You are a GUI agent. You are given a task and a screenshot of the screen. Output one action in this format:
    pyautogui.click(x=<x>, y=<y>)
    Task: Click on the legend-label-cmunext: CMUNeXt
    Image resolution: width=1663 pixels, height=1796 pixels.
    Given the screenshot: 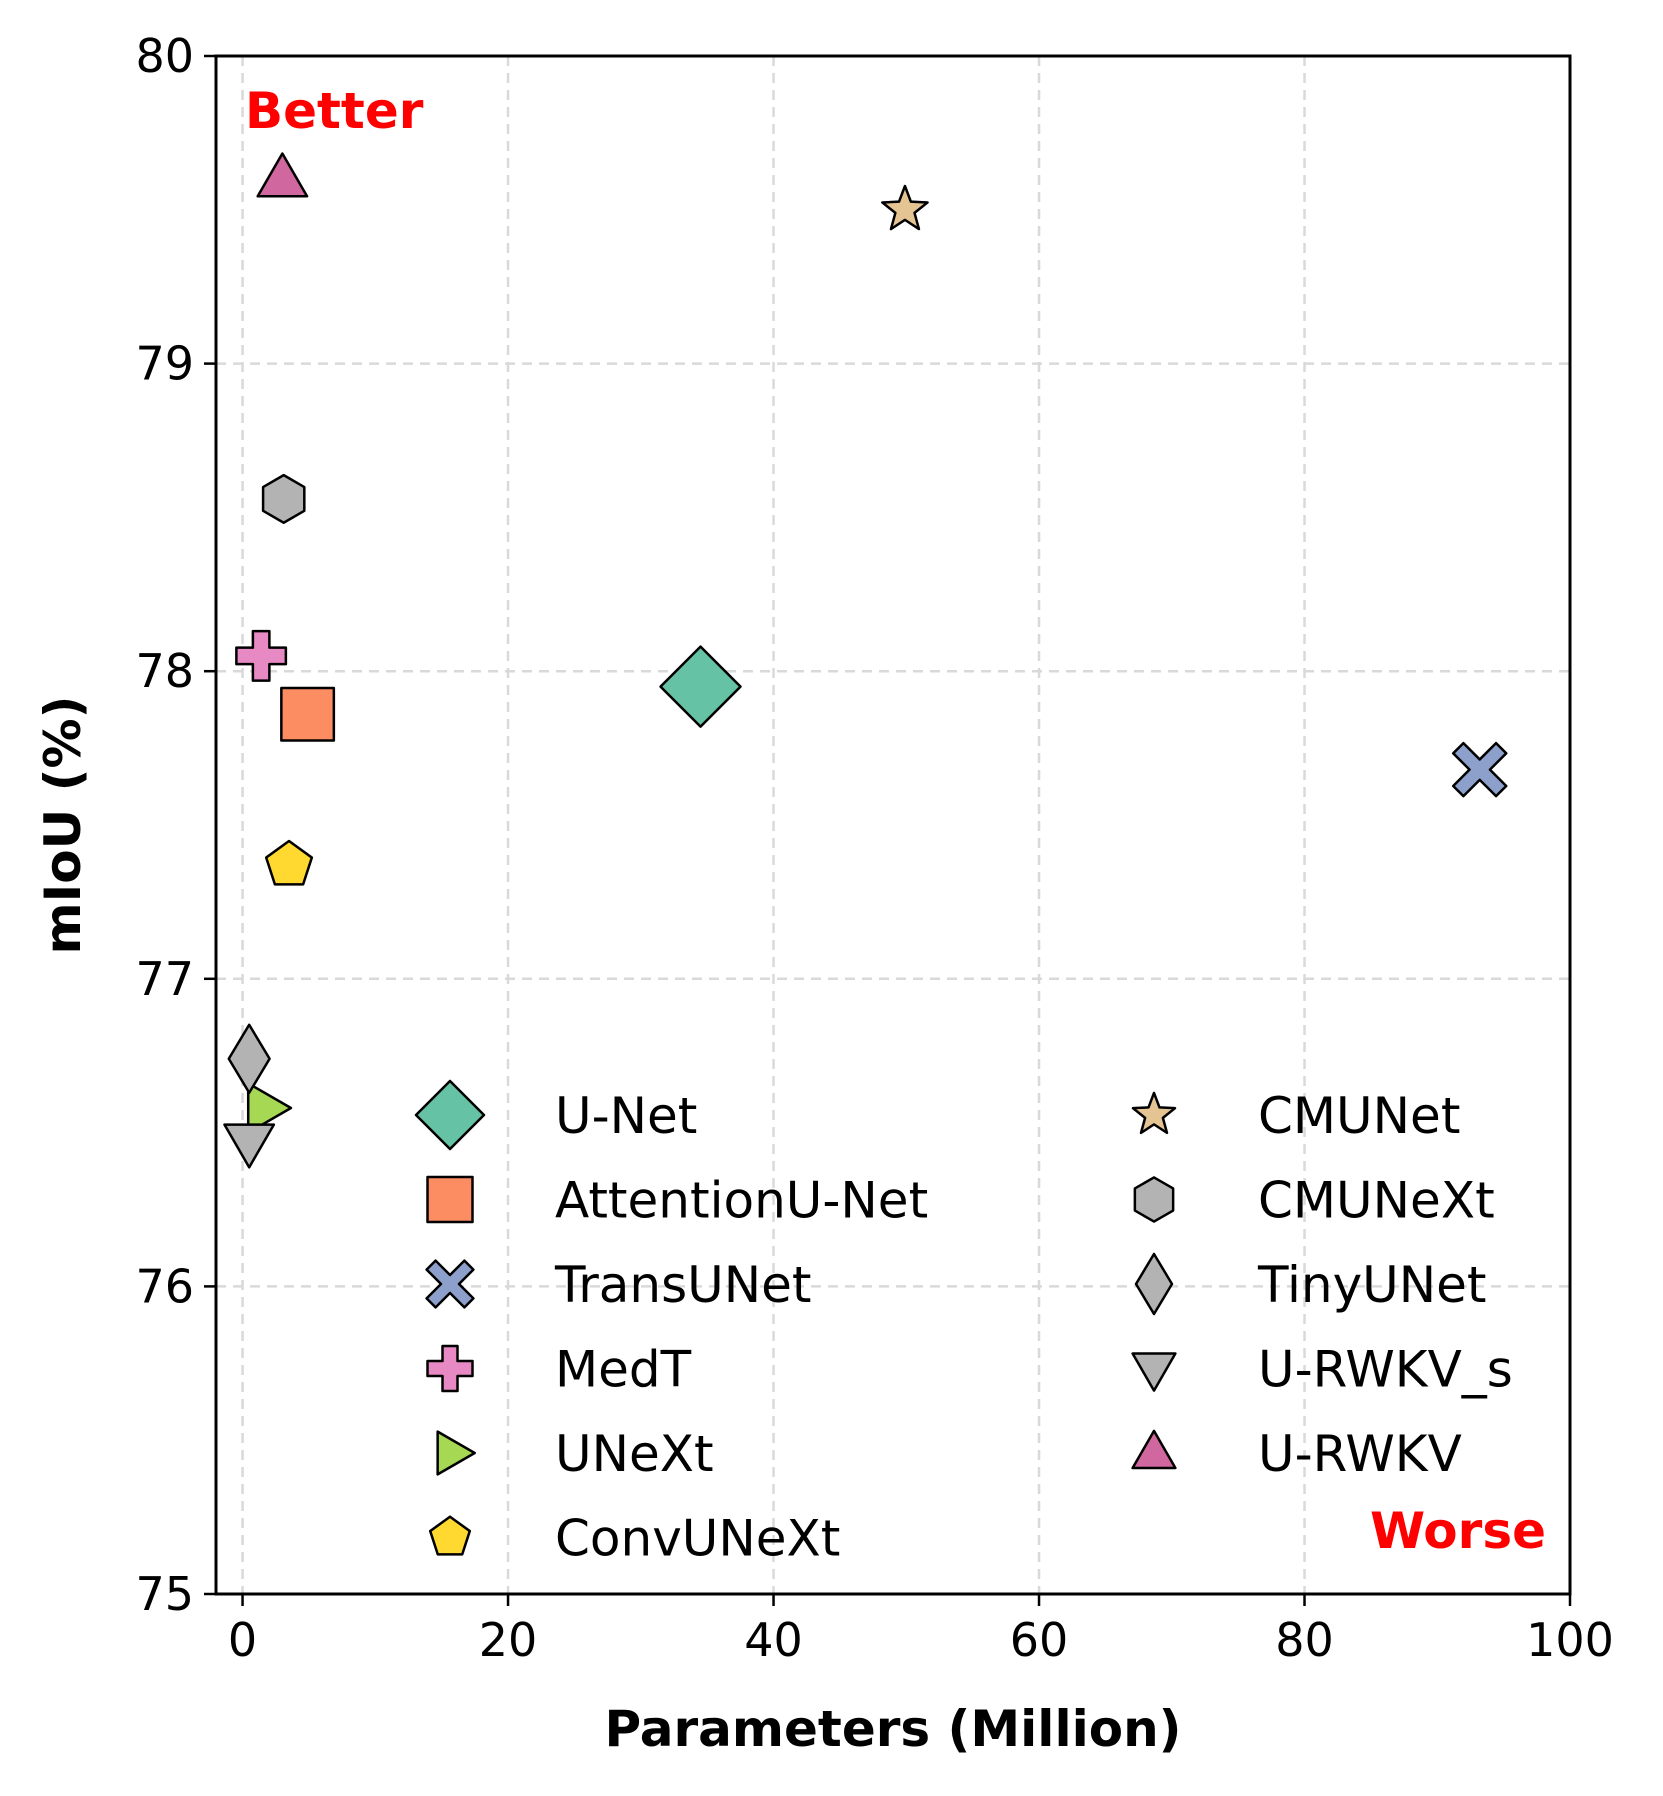 What is the action you would take?
    pyautogui.click(x=1376, y=1201)
    